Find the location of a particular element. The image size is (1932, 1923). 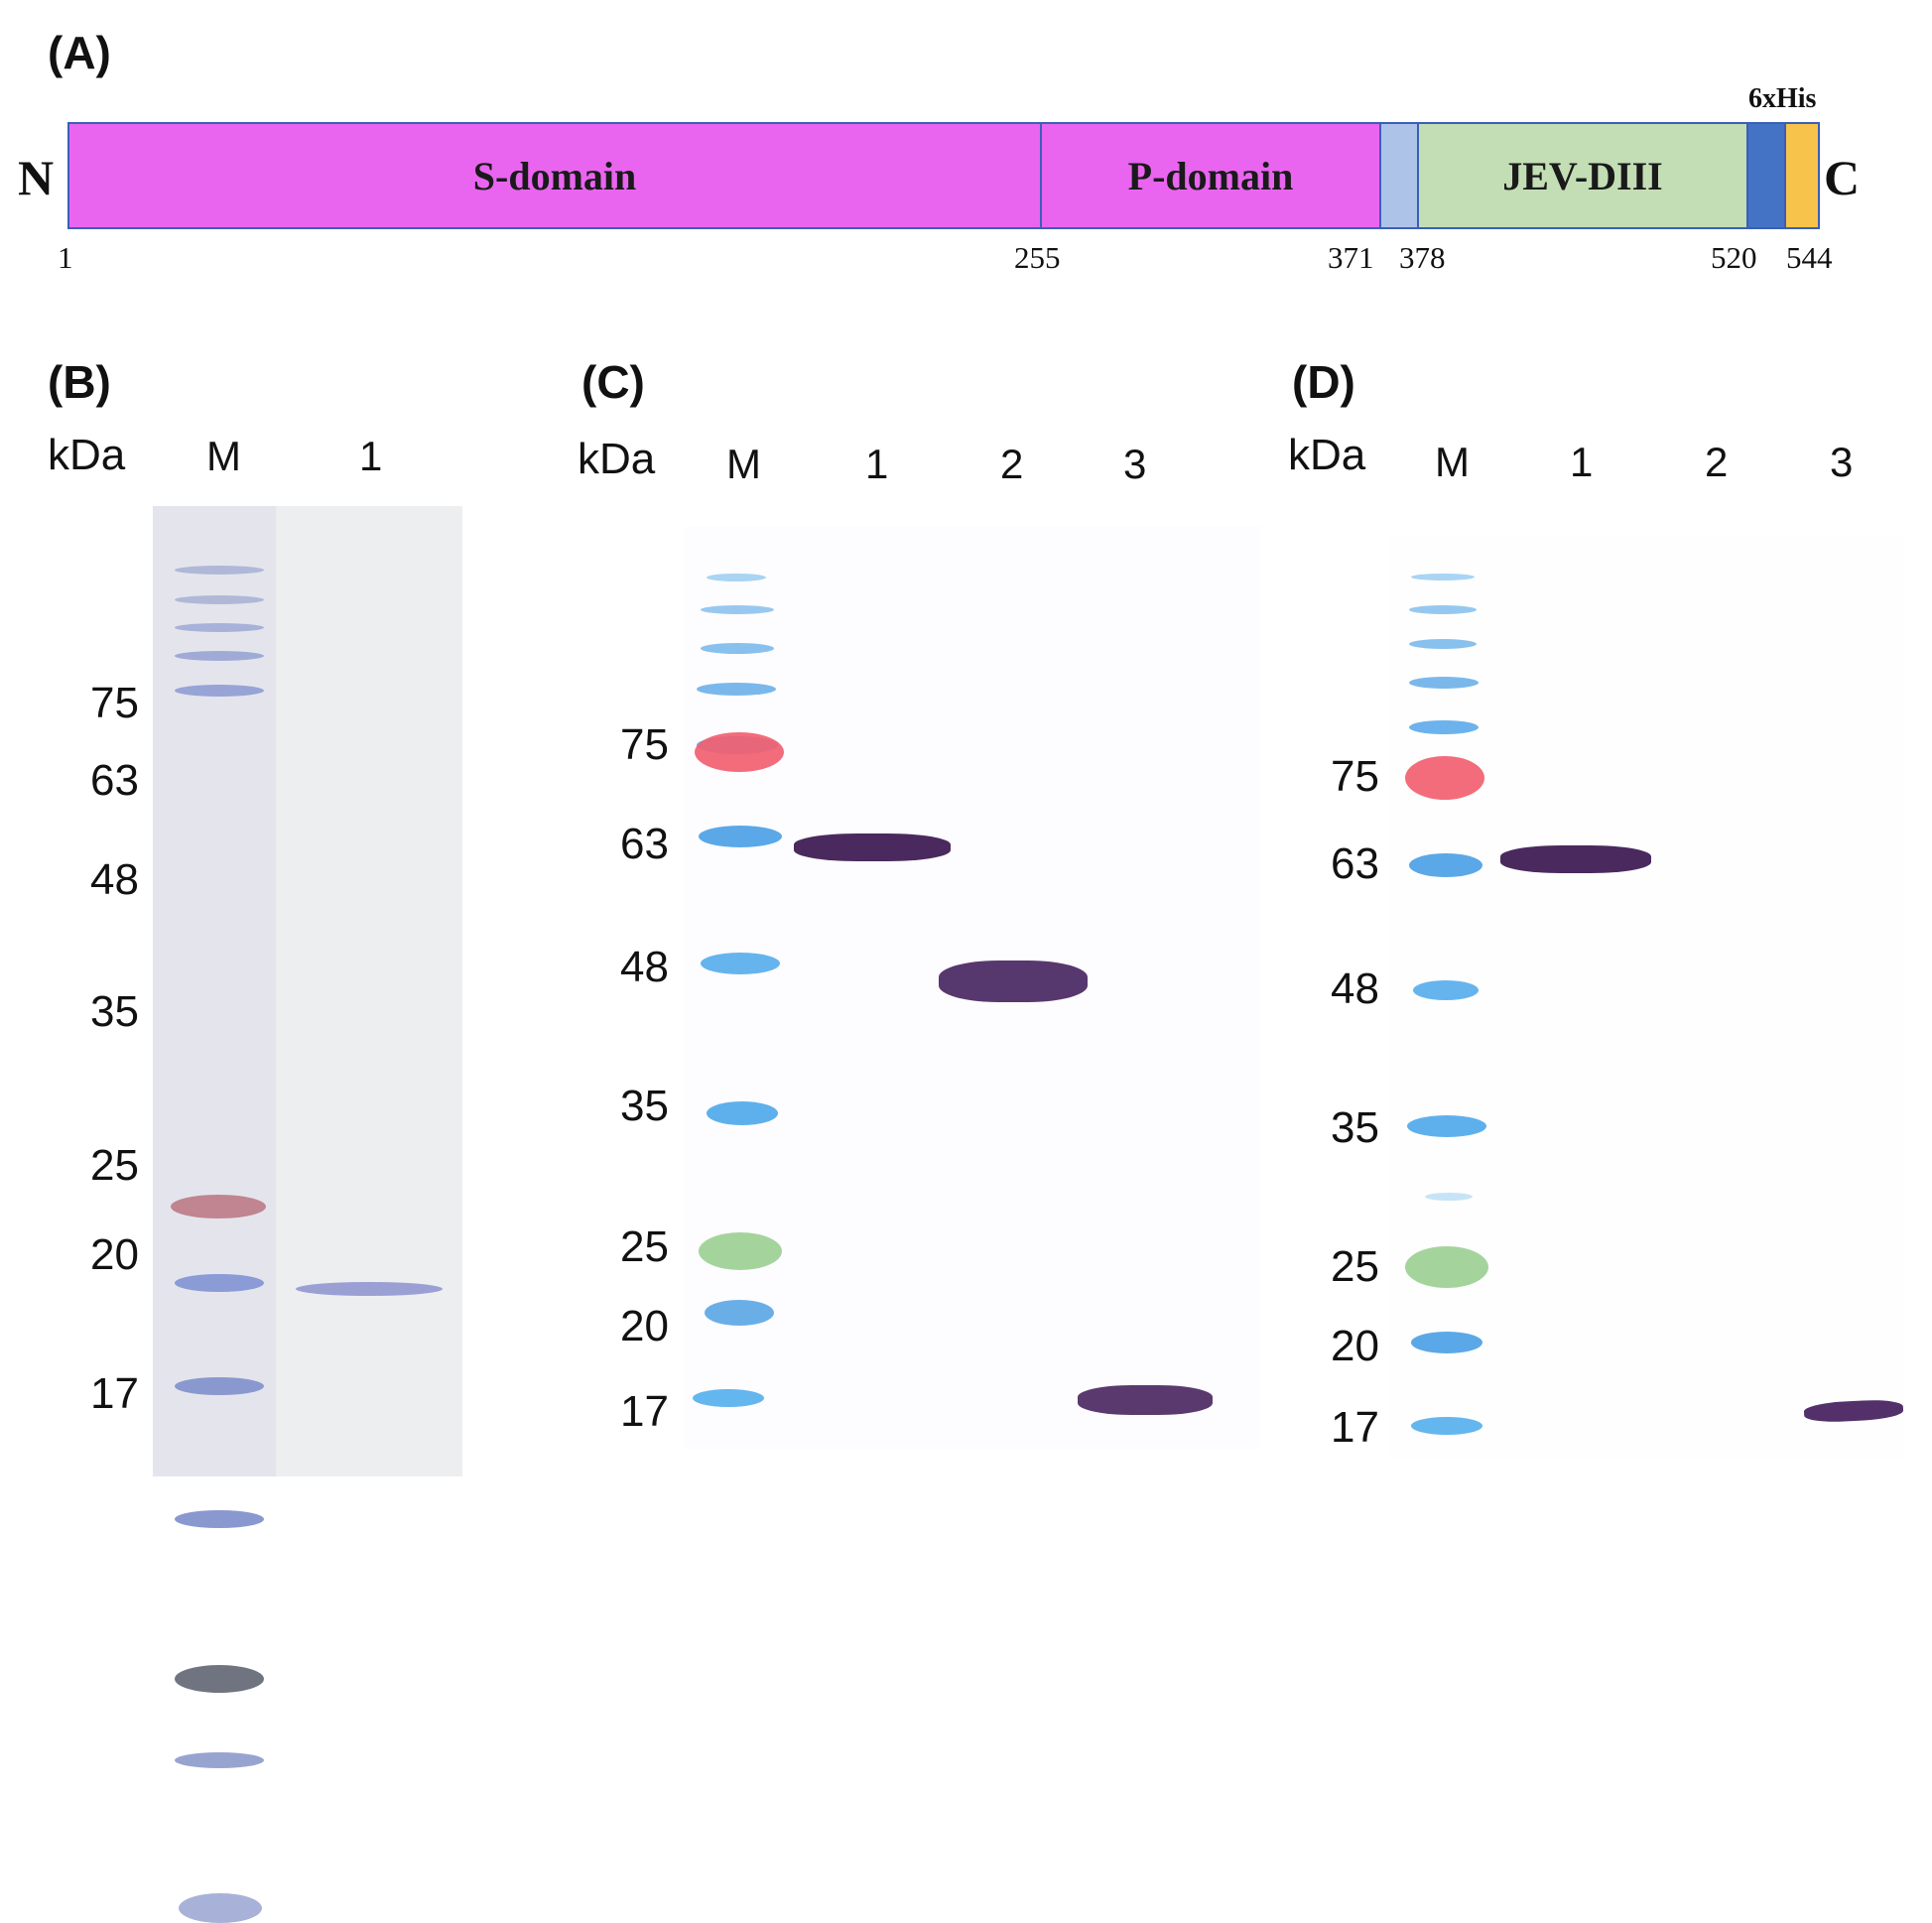

panel-c-lane-1: 1 is located at coordinates (877, 464).